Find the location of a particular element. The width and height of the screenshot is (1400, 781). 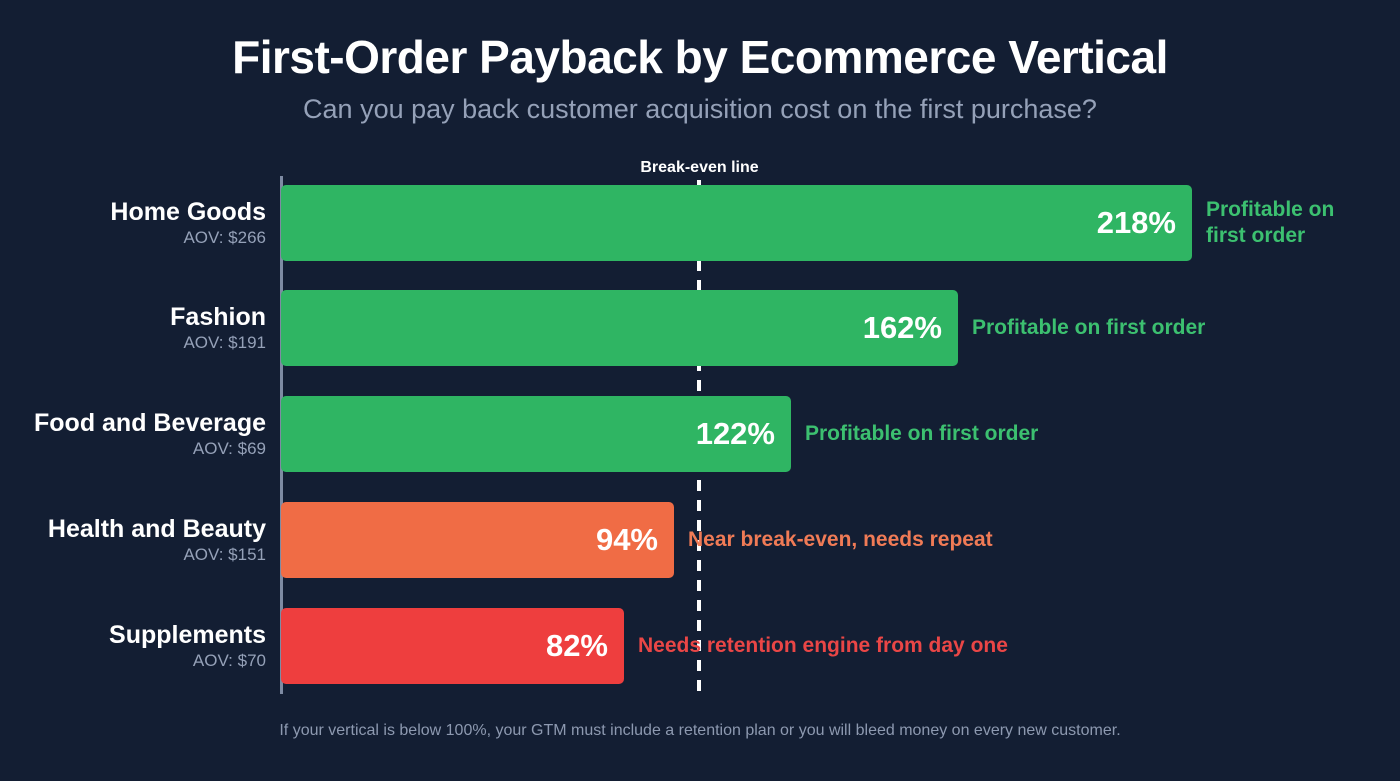

bar-row-labels: Health and Beauty AOV: $151 is located at coordinates (133, 540).